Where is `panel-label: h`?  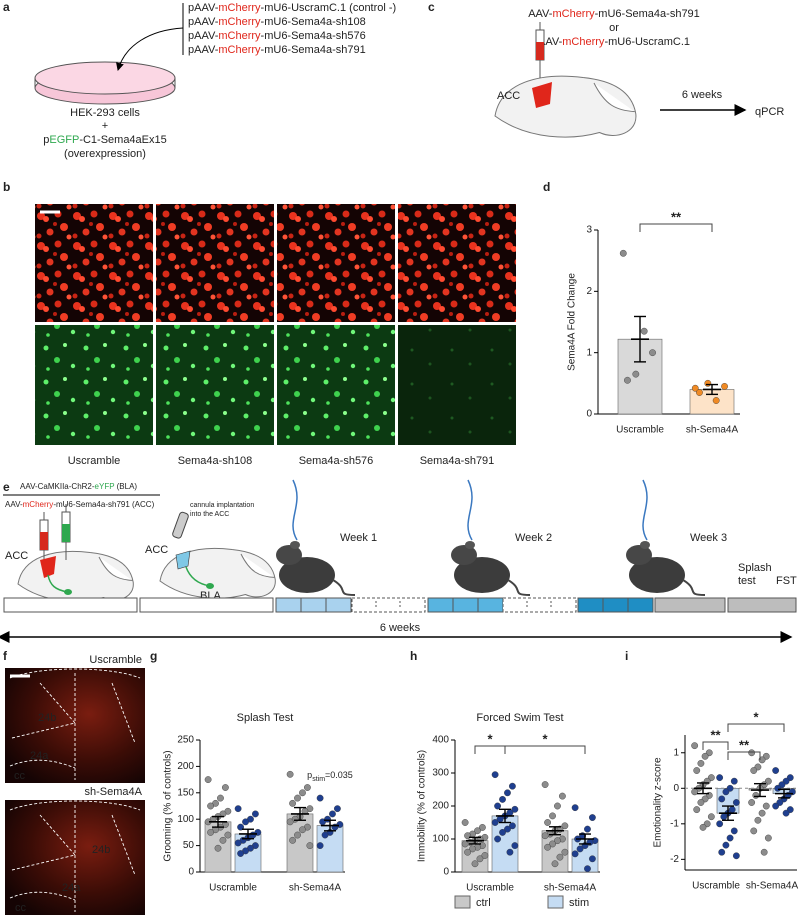
panel-label: h is located at coordinates (413, 656).